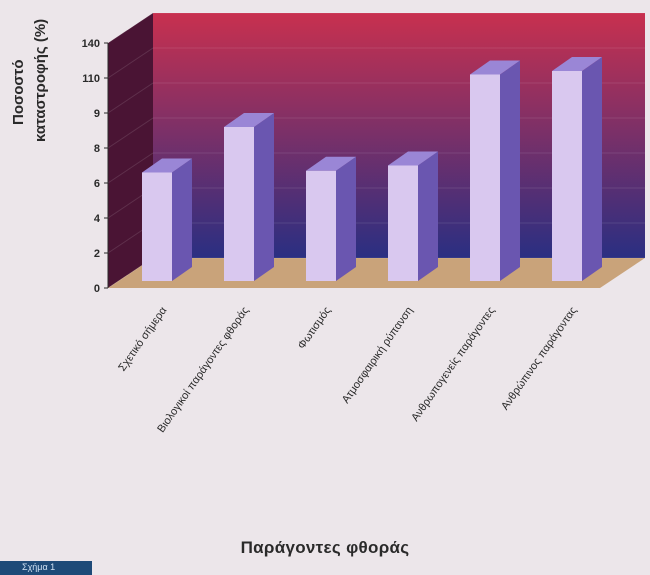 The image size is (650, 575). Describe the element at coordinates (91, 44) in the screenshot. I see `y-tick-label: 140` at that location.